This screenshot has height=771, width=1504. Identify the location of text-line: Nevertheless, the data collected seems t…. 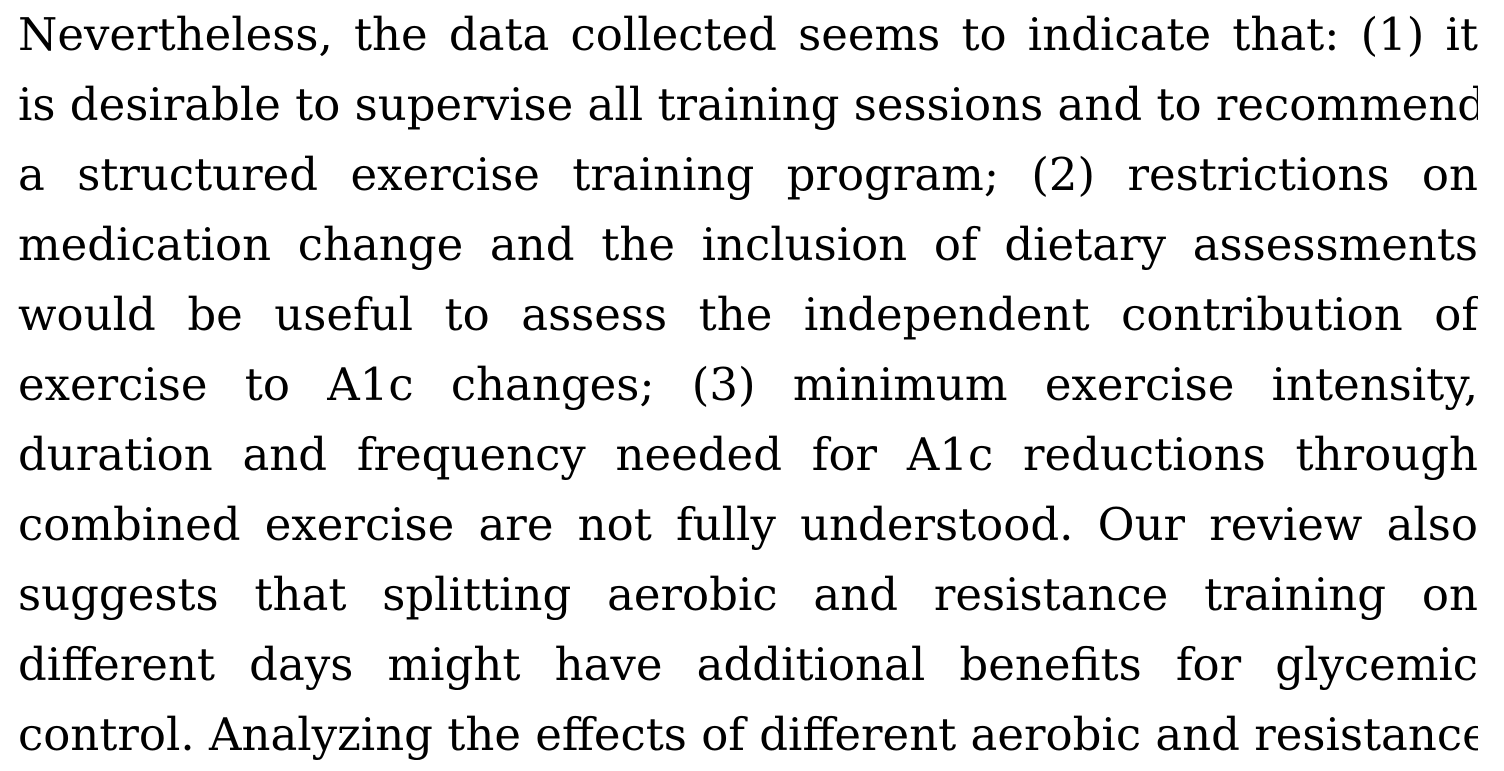
(748, 34).